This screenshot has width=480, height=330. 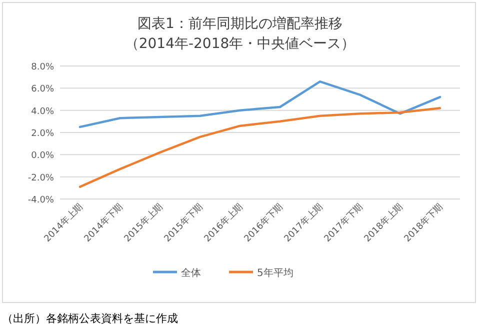 What do you see at coordinates (41, 201) in the screenshot?
I see `y-tick-label: -4.0%` at bounding box center [41, 201].